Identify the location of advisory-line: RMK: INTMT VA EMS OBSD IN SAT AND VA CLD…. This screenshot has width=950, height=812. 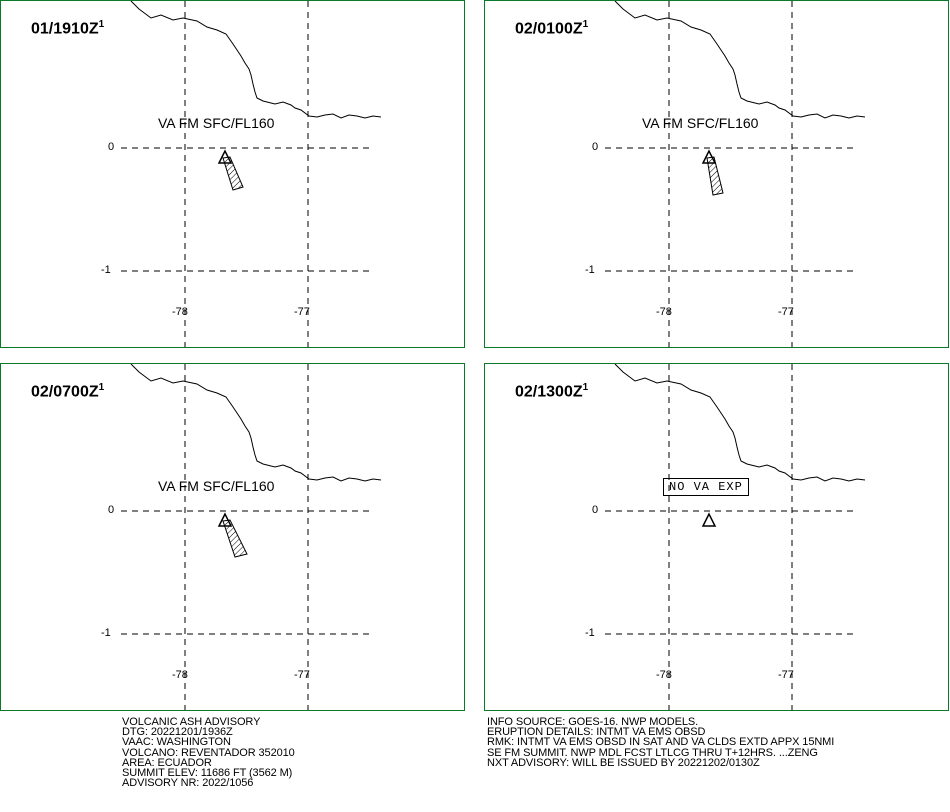
(661, 742).